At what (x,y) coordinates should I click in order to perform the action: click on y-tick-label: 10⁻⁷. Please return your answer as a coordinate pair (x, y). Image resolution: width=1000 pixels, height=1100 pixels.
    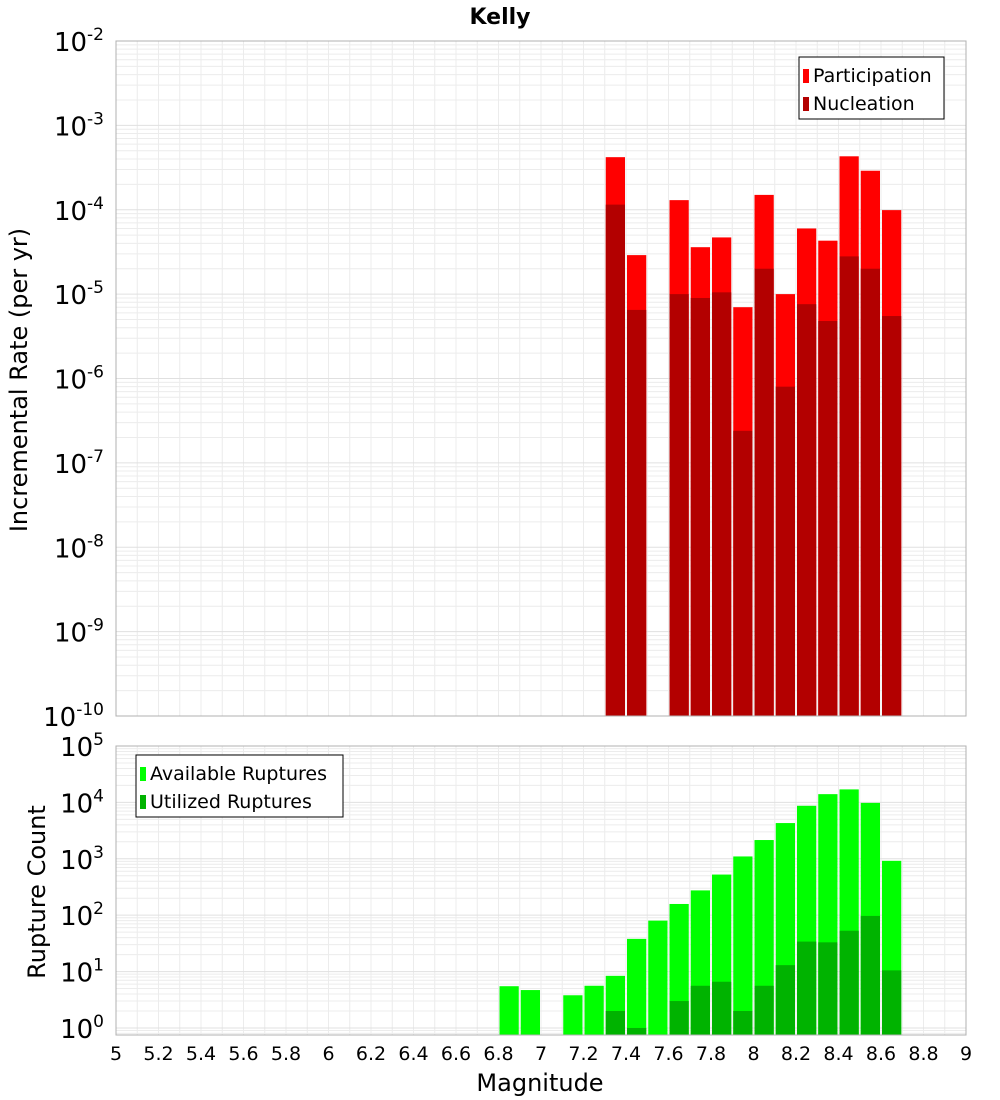
    Looking at the image, I should click on (79, 463).